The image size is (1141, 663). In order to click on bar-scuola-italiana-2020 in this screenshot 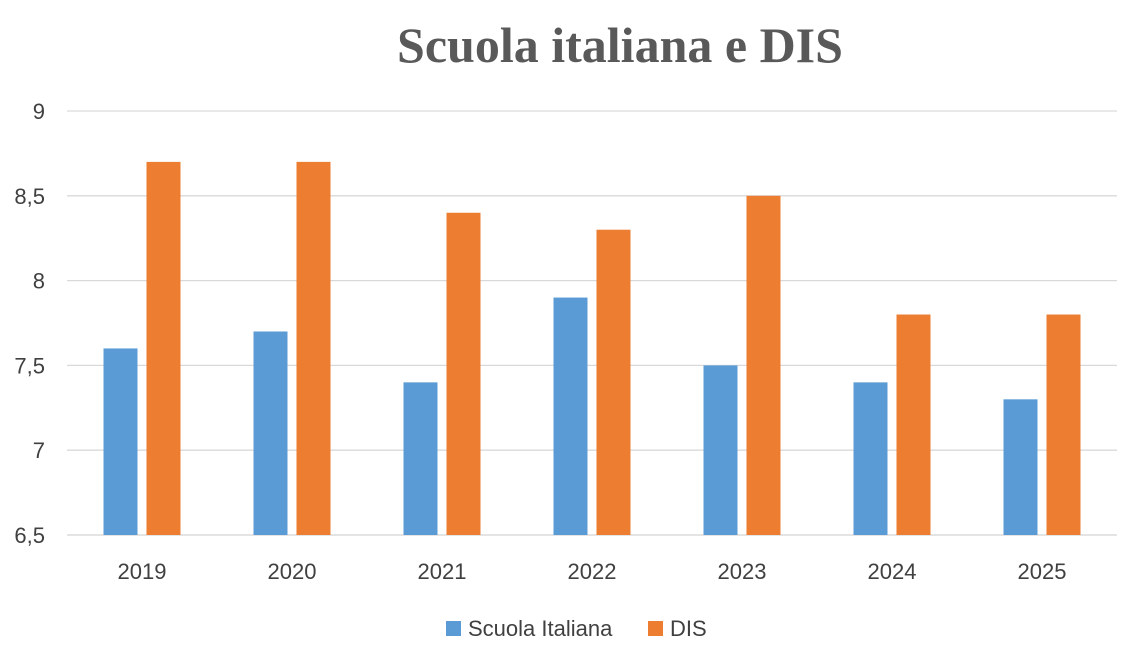, I will do `click(270, 433)`.